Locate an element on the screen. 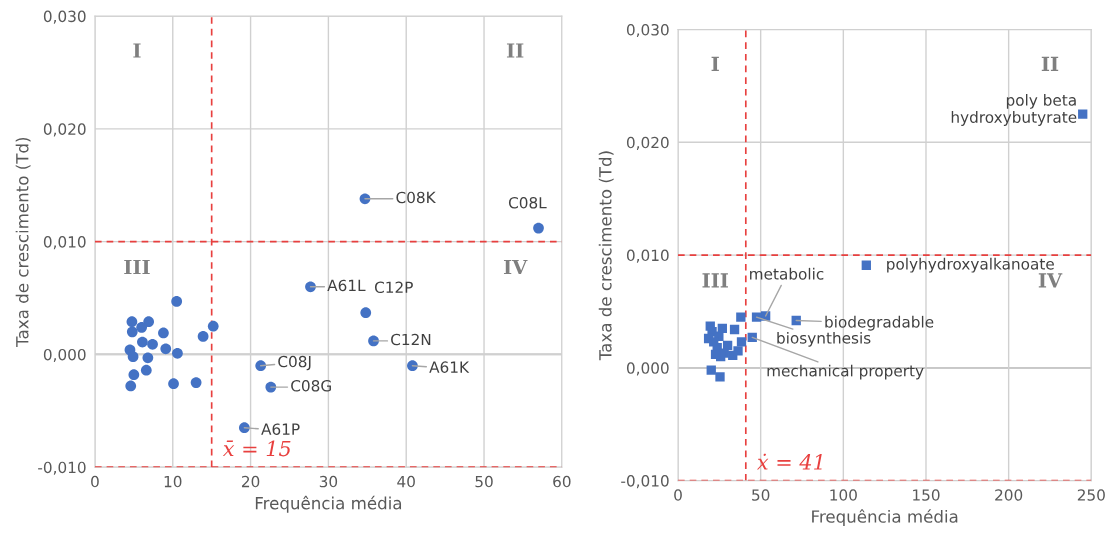 This screenshot has width=1117, height=537. annotation: C08J is located at coordinates (294, 363).